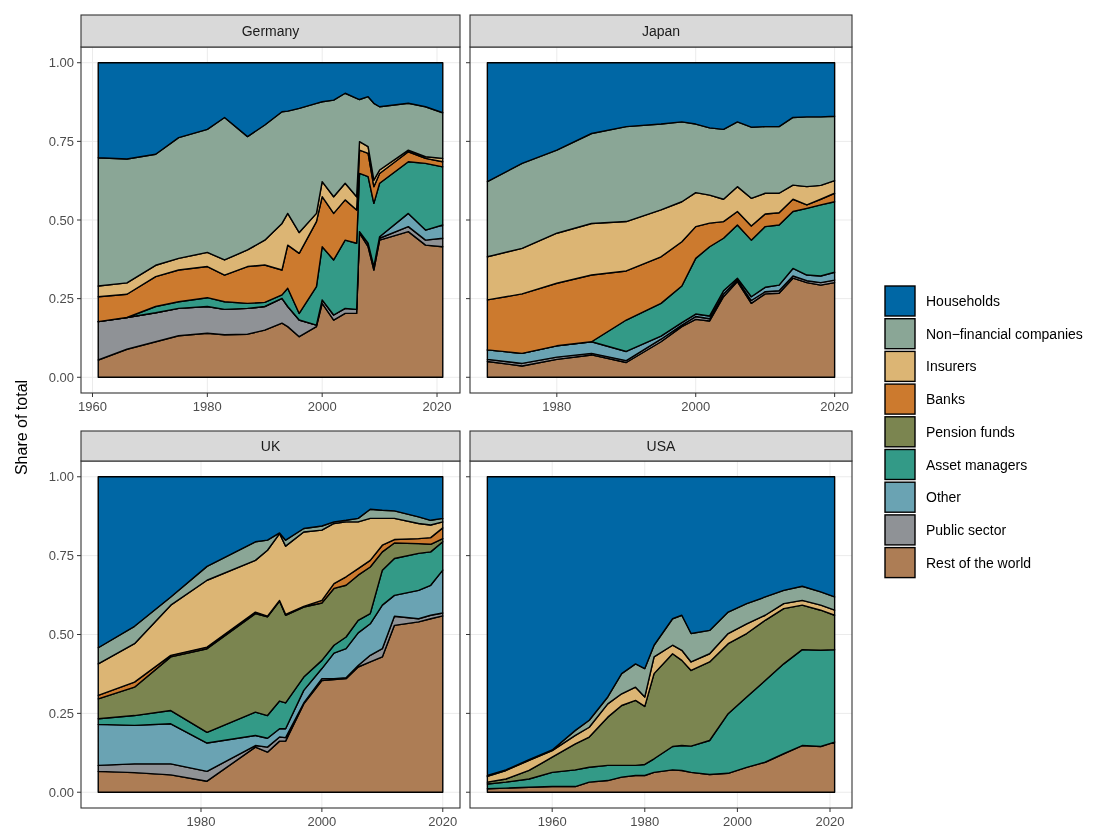 This screenshot has height=830, width=1117. Describe the element at coordinates (661, 31) in the screenshot. I see `chart-title: Japan` at that location.